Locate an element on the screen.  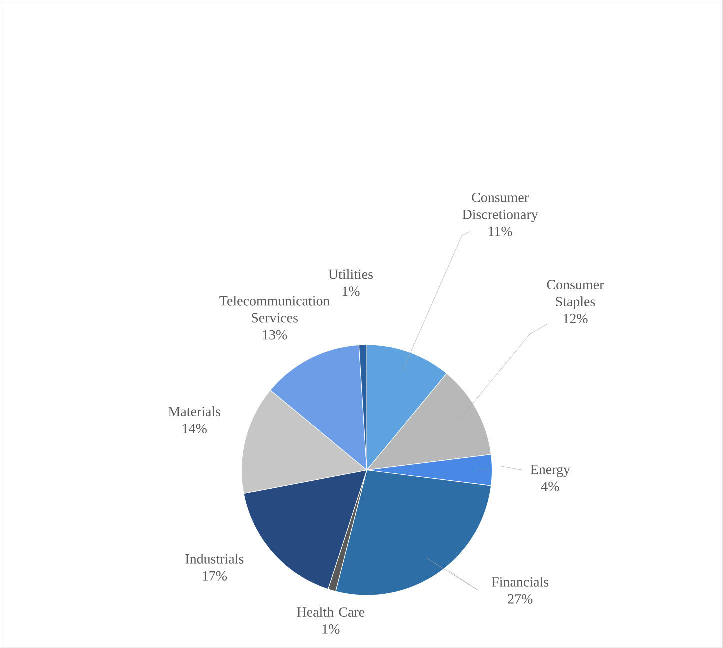
slice-label: Health Care is located at coordinates (331, 612).